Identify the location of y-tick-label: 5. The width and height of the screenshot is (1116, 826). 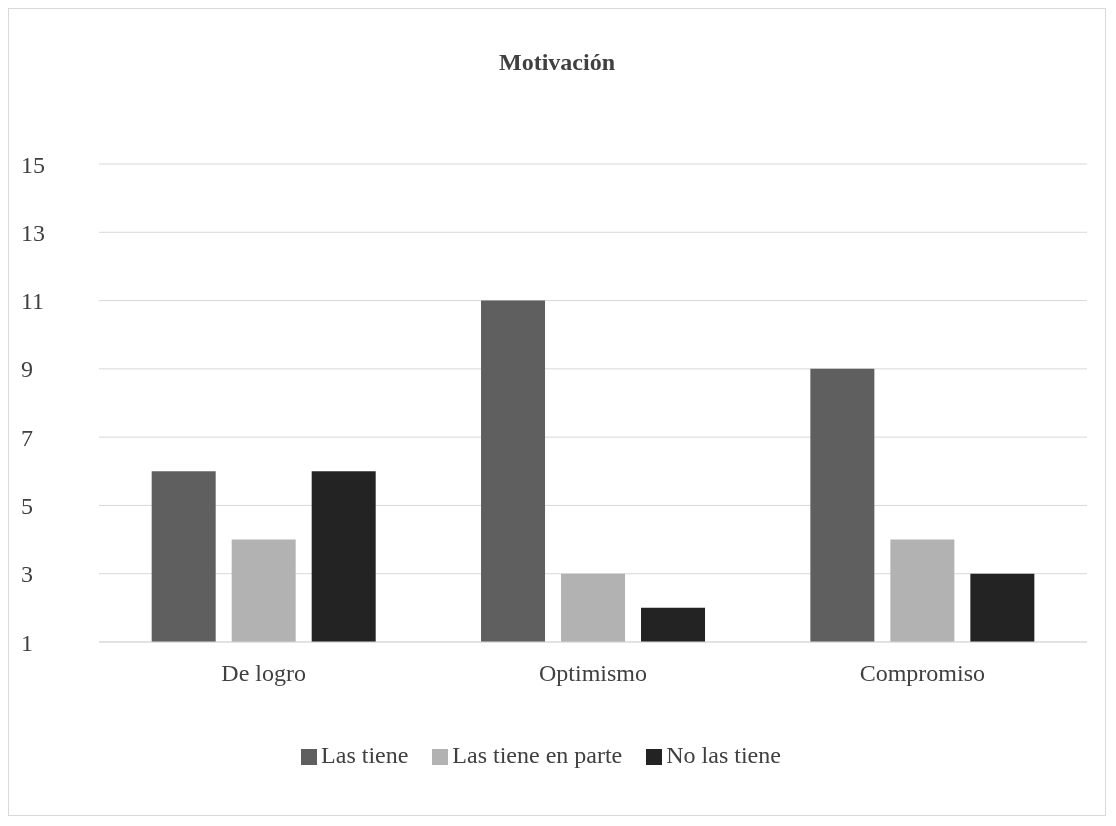
(27, 505).